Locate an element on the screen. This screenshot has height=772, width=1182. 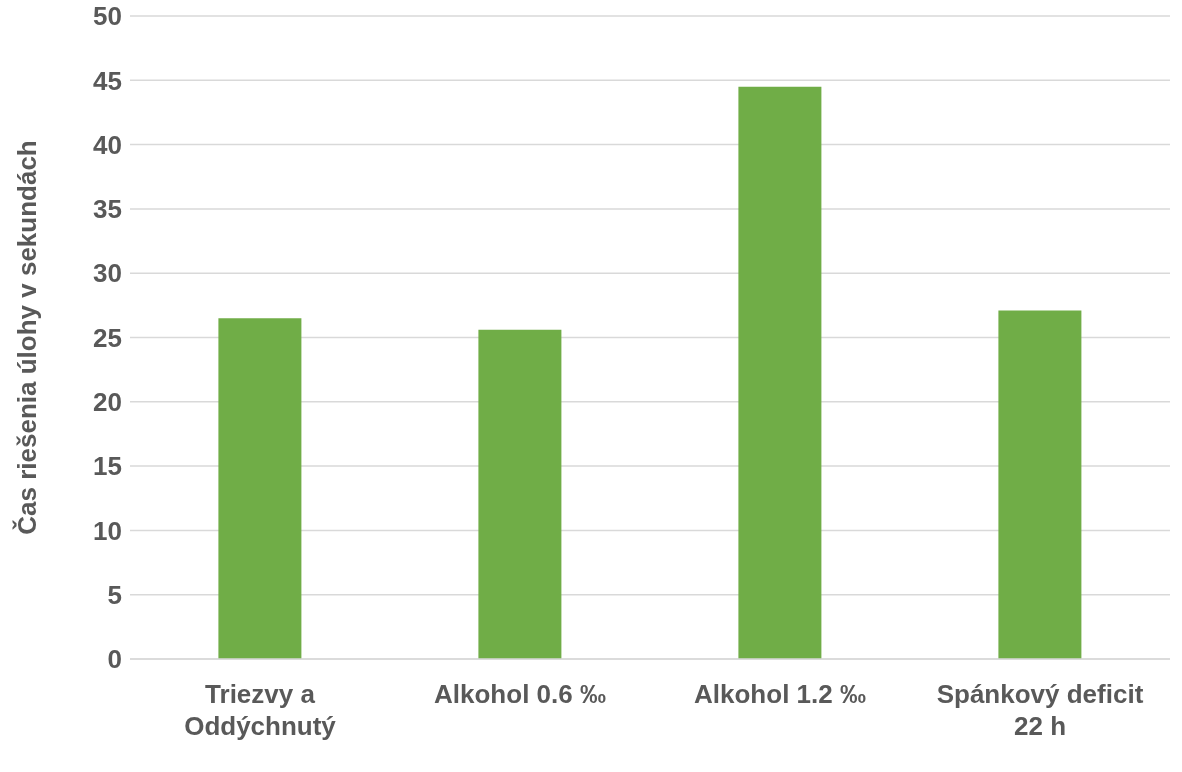
y-tick-label: 20 is located at coordinates (107, 402).